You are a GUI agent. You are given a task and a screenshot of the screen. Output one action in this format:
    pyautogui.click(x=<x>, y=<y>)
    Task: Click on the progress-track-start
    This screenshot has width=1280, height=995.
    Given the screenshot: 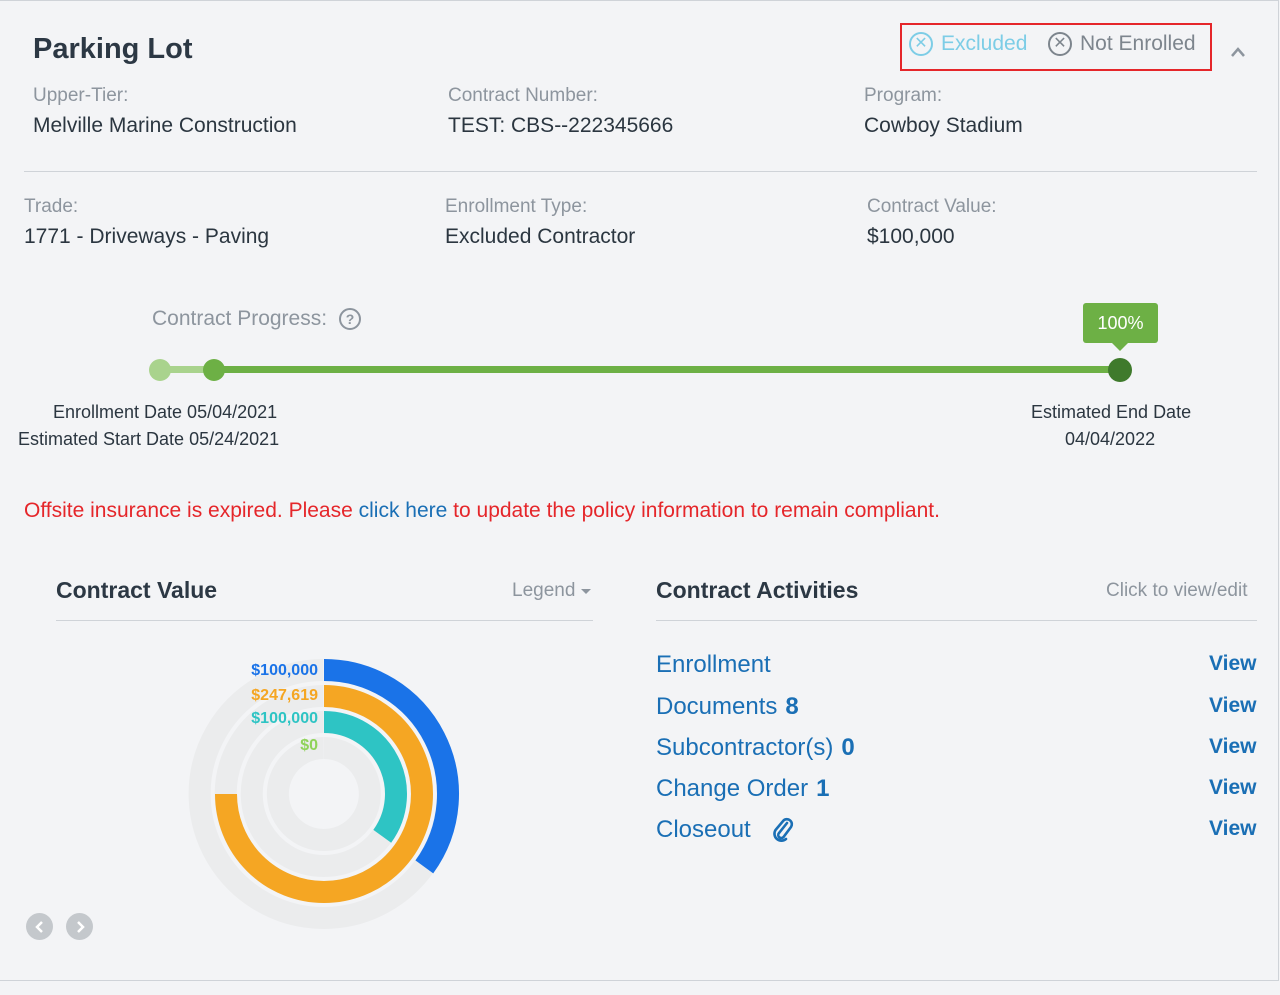 What is the action you would take?
    pyautogui.click(x=187, y=369)
    